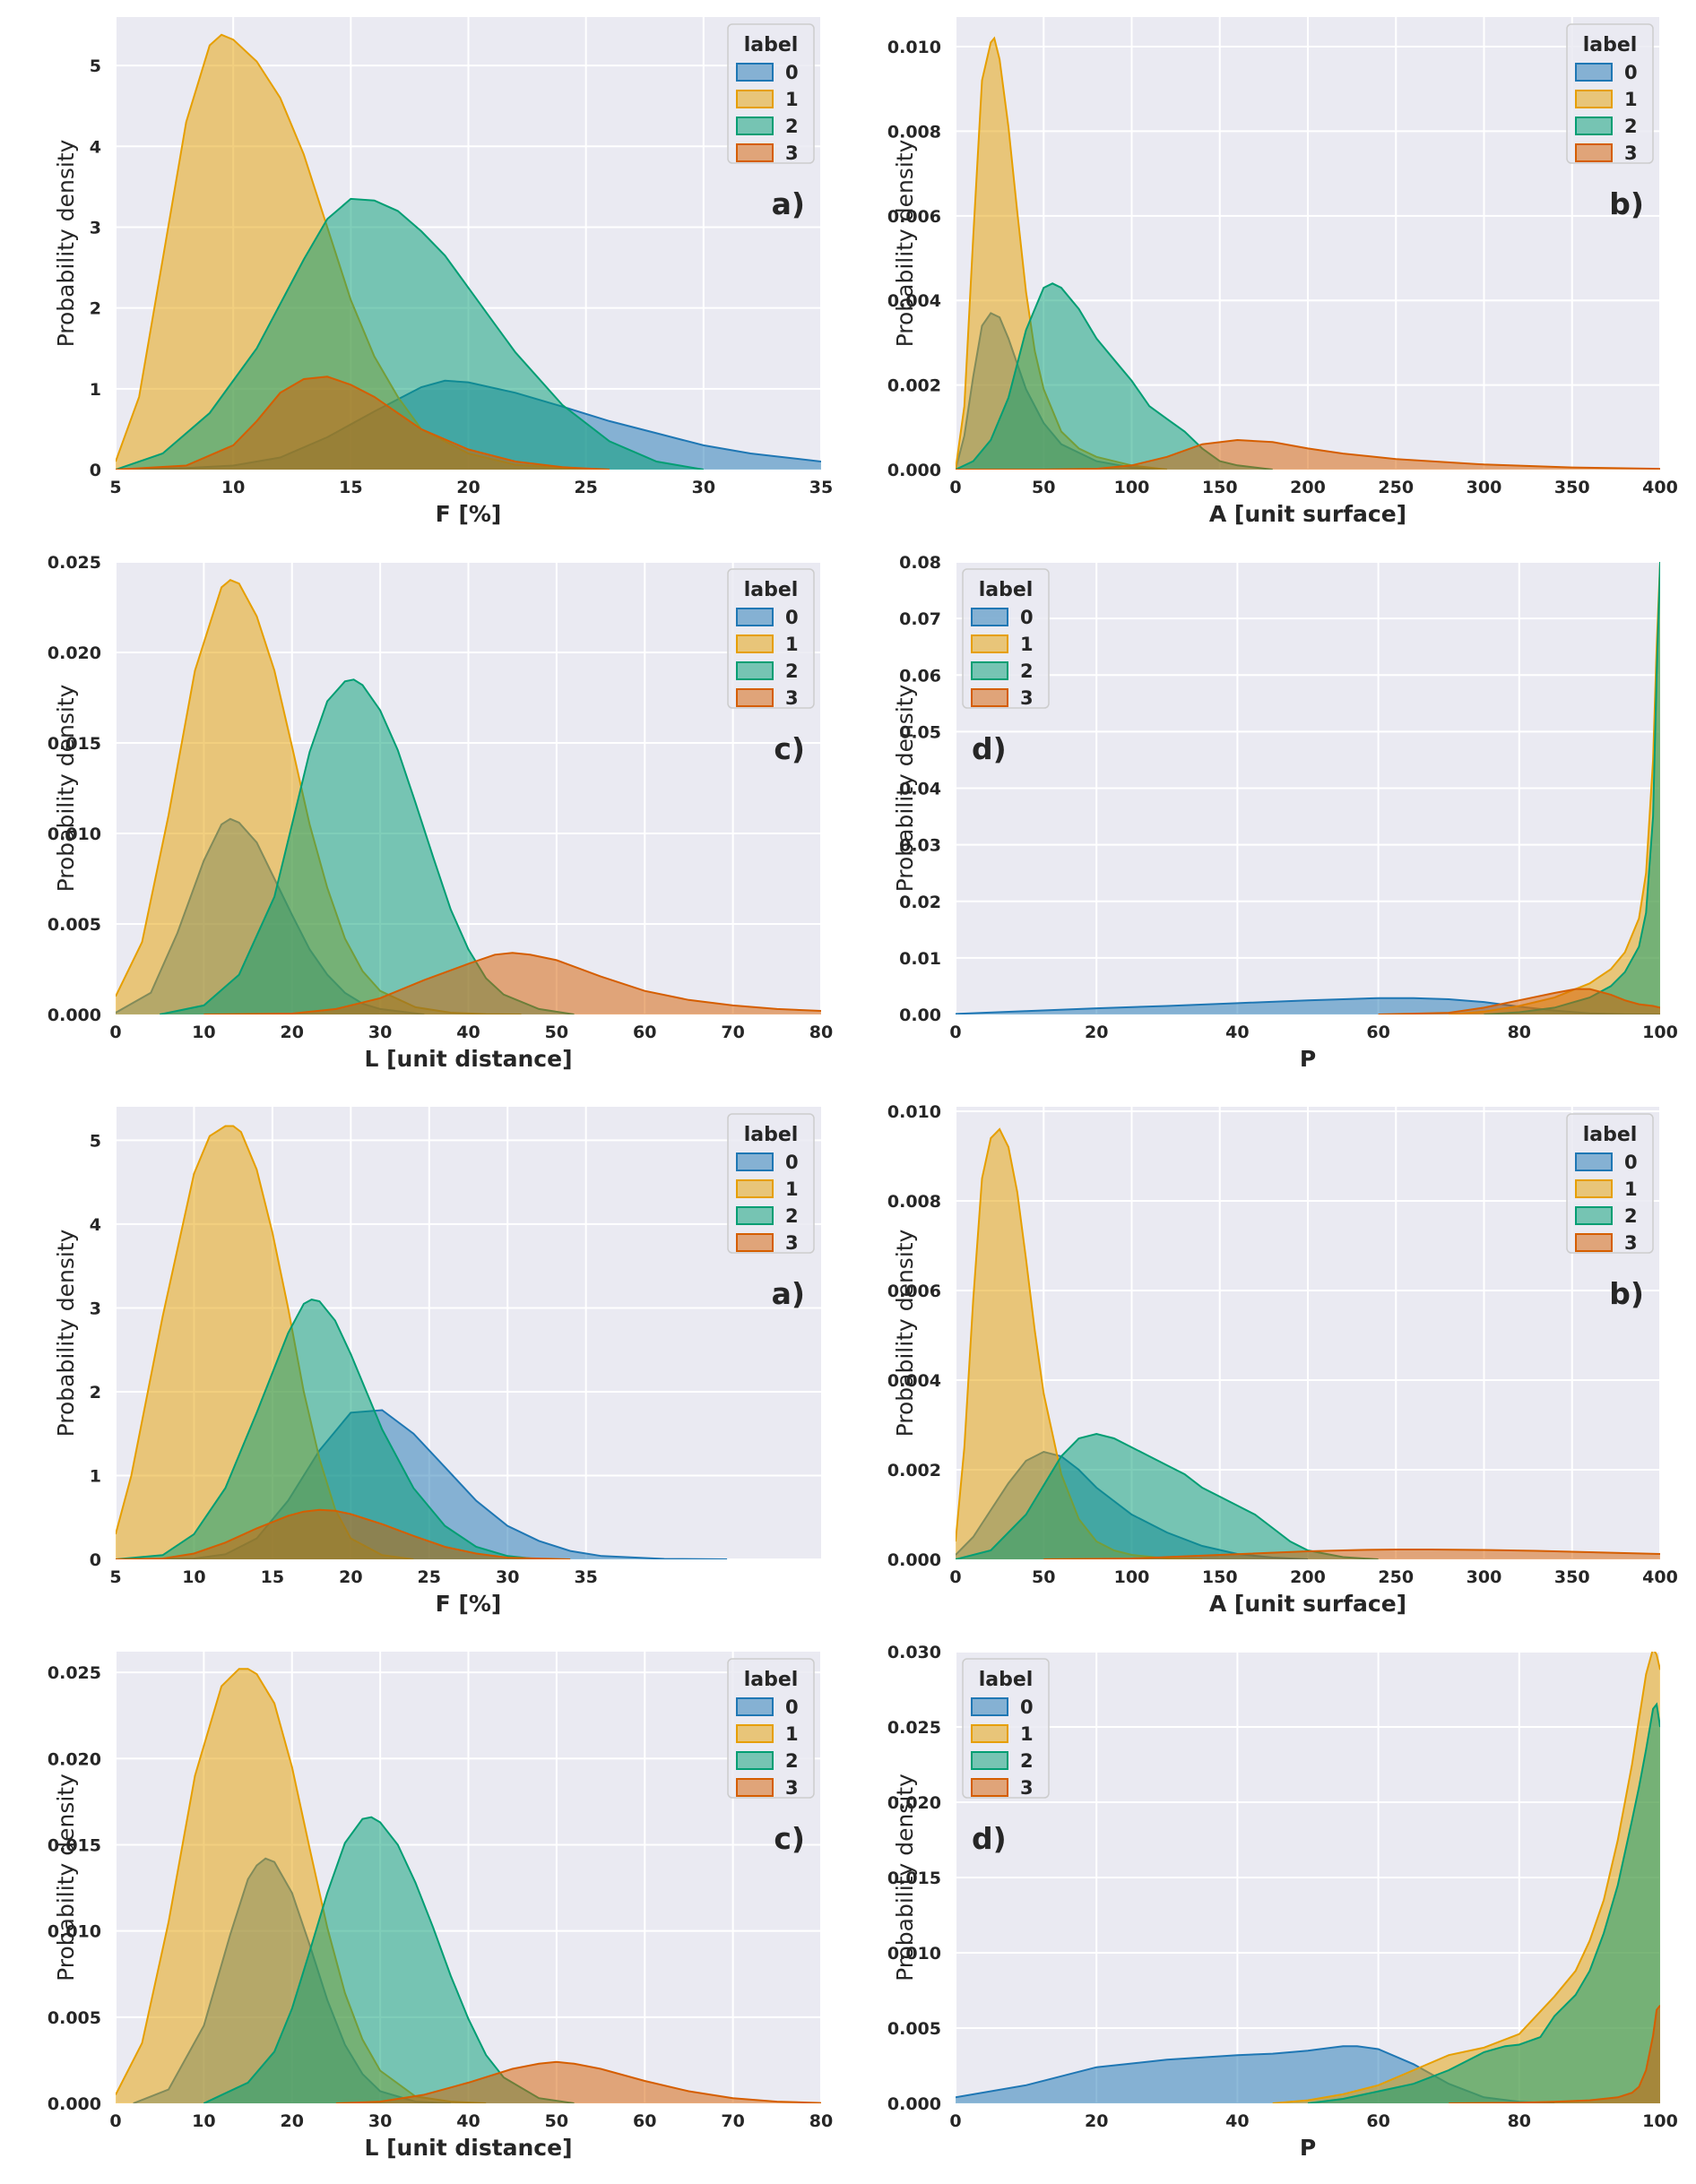  Describe the element at coordinates (914, 132) in the screenshot. I see `y-tick-label: 0.008` at that location.